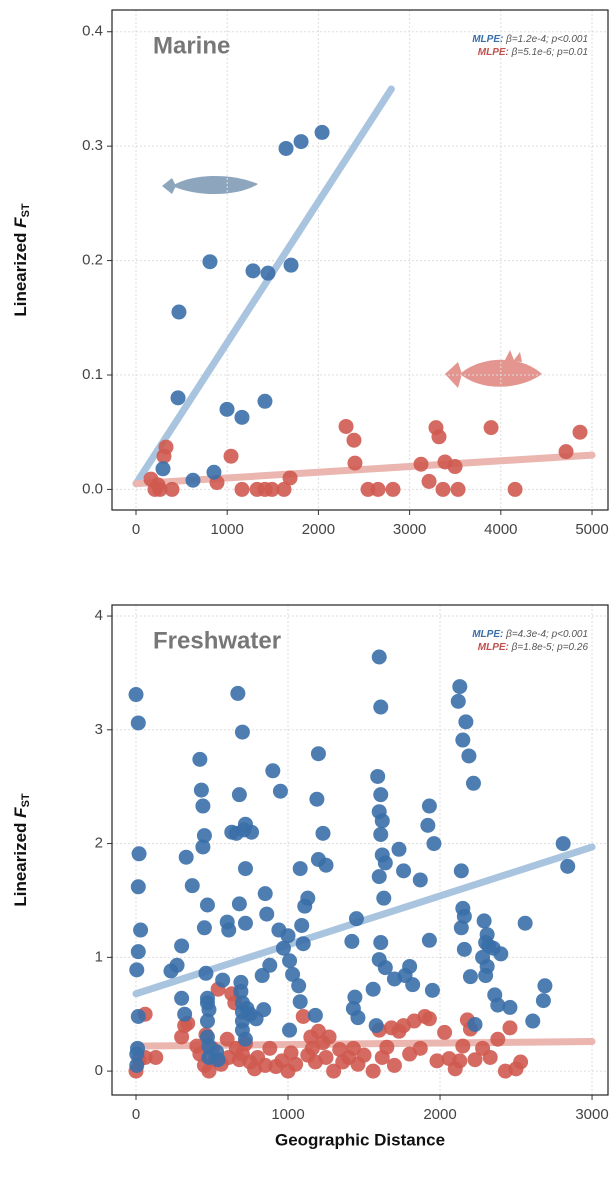  Describe the element at coordinates (493, 369) in the screenshot. I see `fish-icon` at that location.